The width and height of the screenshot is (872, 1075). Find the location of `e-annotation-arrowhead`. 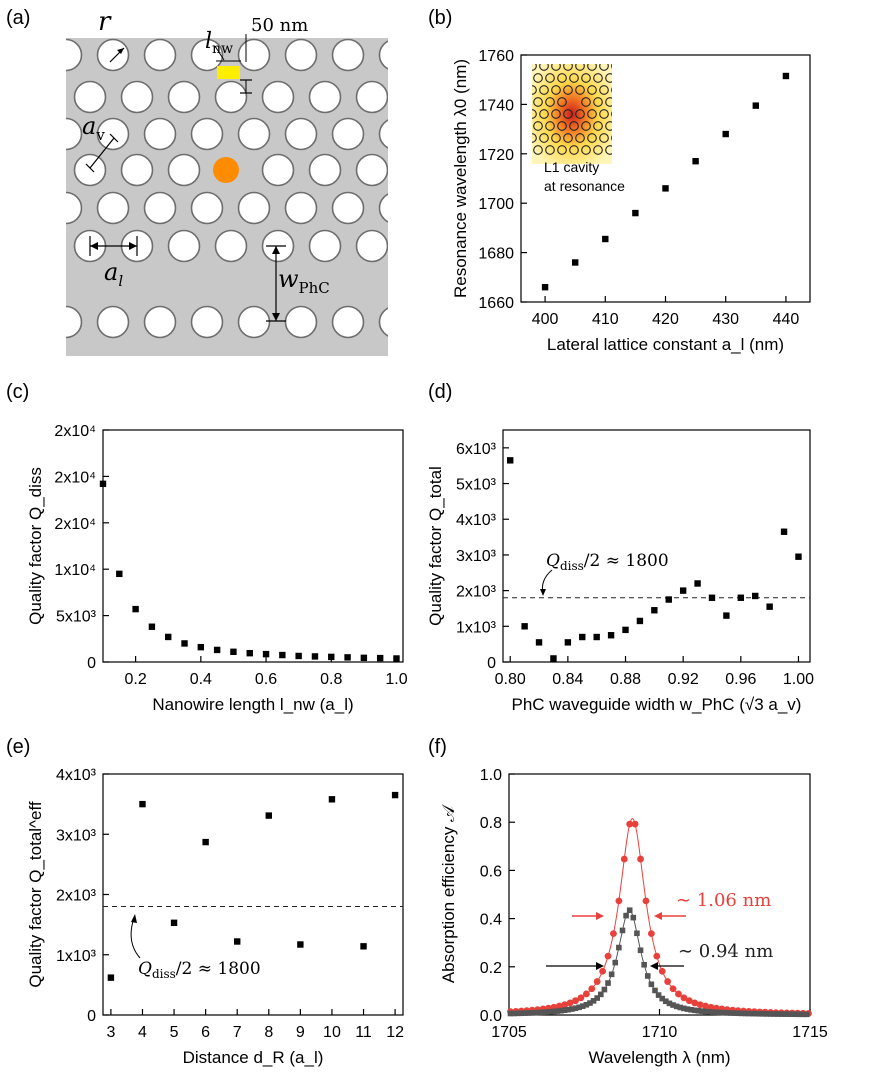

e-annotation-arrowhead is located at coordinates (134, 918).